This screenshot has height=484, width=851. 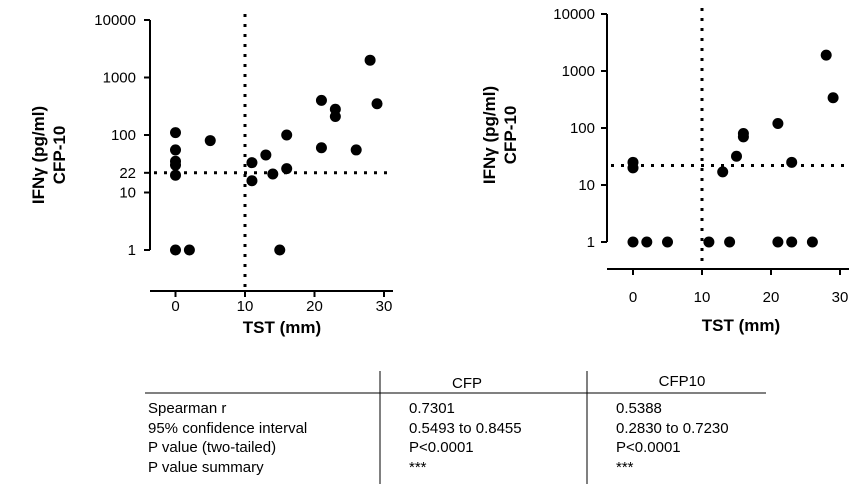 What do you see at coordinates (227, 428) in the screenshot?
I see `table-row-label: 95% confidence interval` at bounding box center [227, 428].